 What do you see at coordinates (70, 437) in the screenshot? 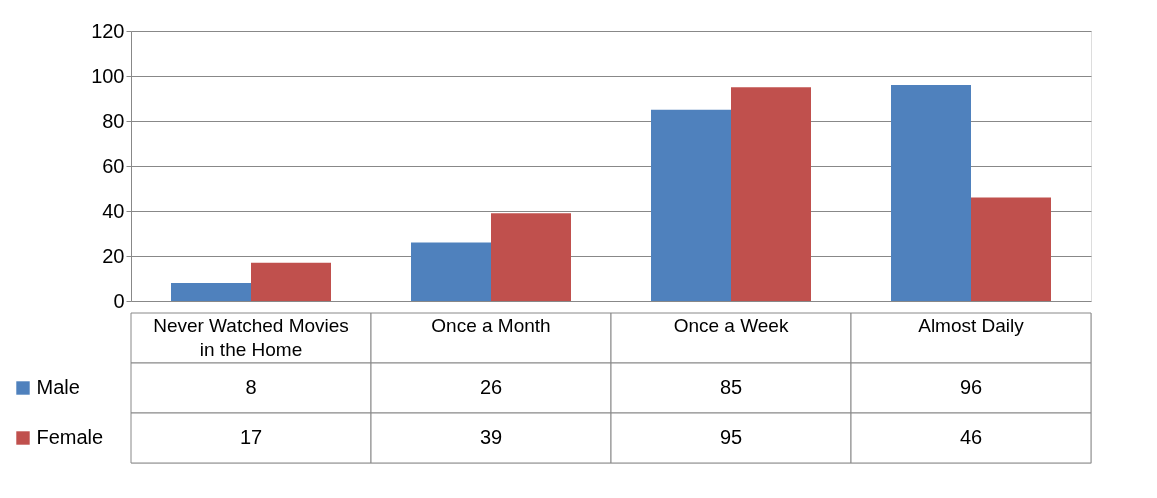
I see `legend-label: Female` at bounding box center [70, 437].